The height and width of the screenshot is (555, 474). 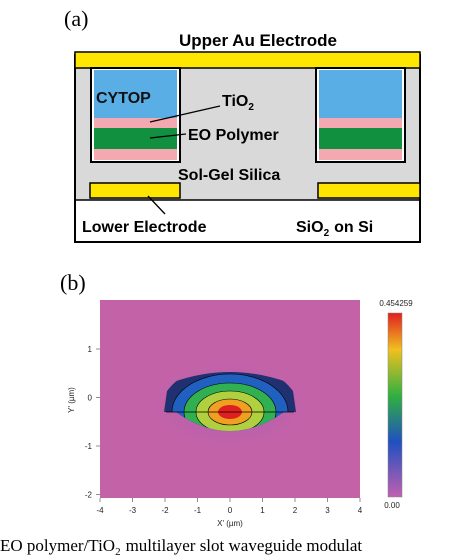 I want to click on y-tick-label: -2, so click(x=89, y=495).